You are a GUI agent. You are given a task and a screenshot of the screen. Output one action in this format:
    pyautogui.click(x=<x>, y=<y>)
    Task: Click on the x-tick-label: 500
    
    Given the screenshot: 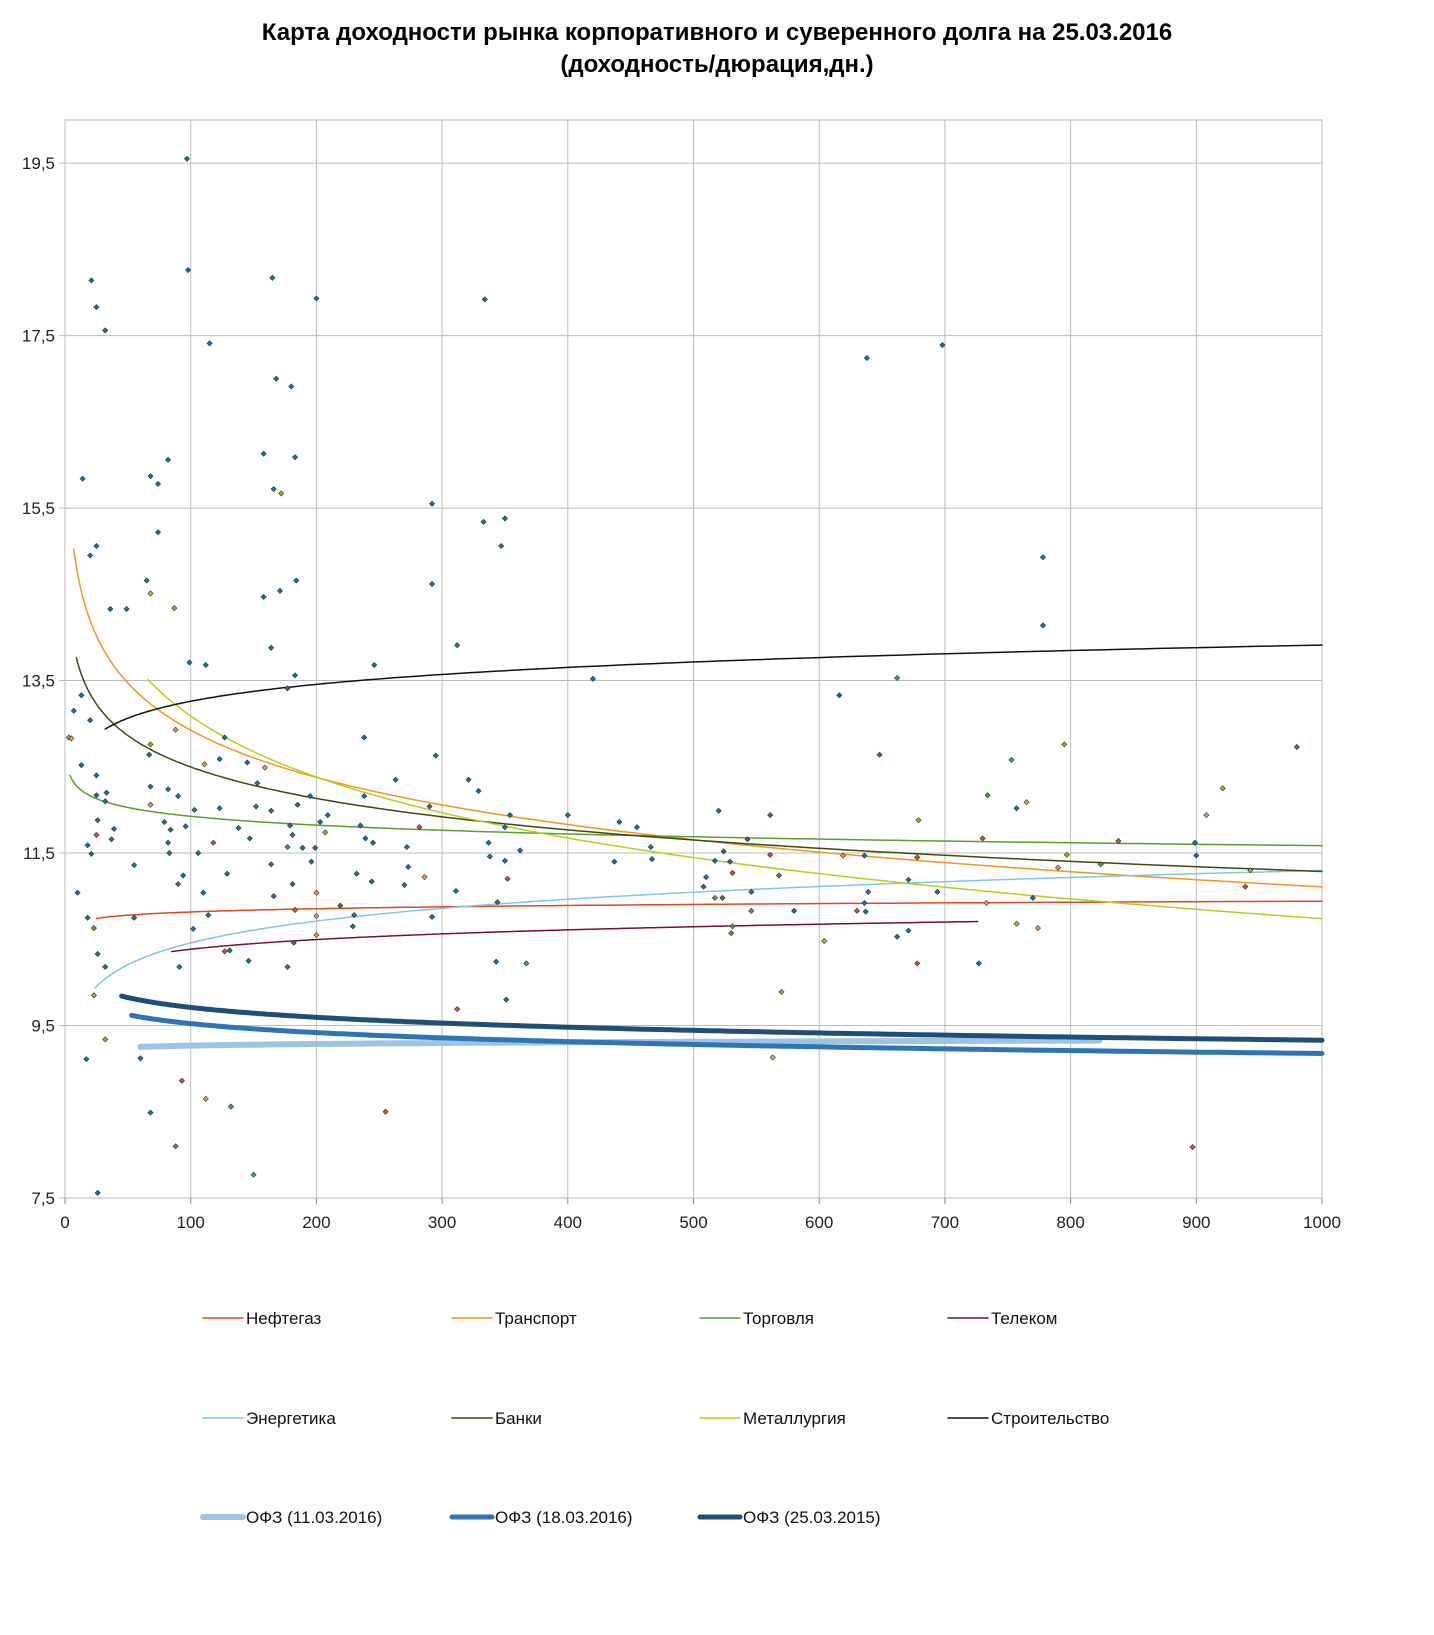 What is the action you would take?
    pyautogui.click(x=693, y=1222)
    